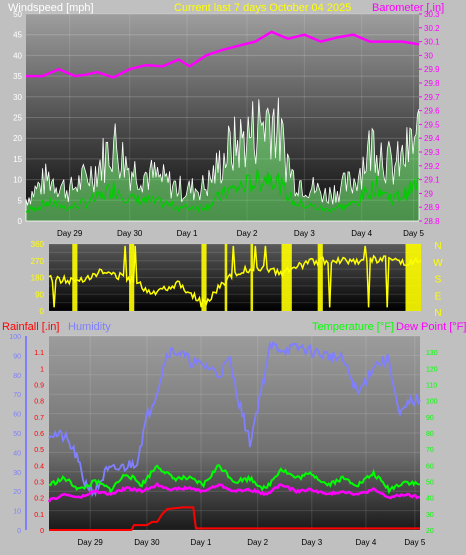 Image resolution: width=466 pixels, height=555 pixels. I want to click on direction-compass-label: N, so click(437, 246).